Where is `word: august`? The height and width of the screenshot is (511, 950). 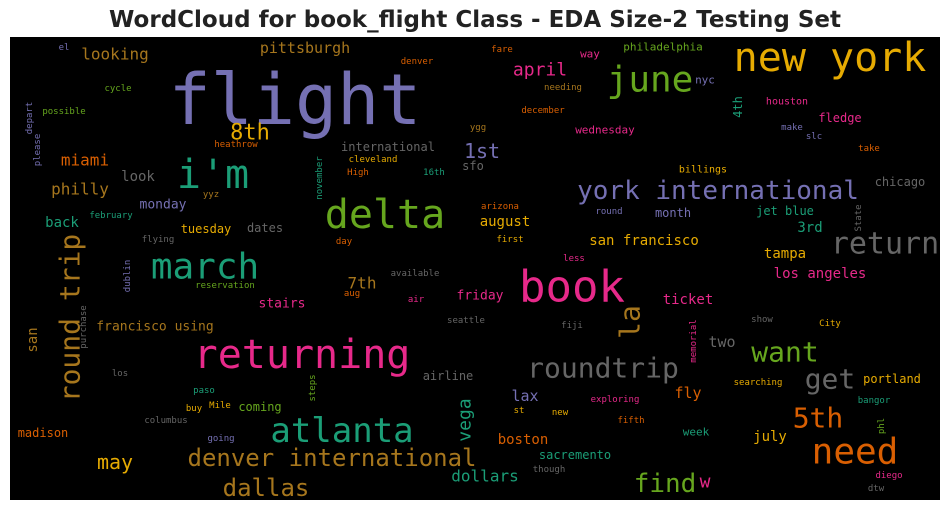
word: august is located at coordinates (505, 222).